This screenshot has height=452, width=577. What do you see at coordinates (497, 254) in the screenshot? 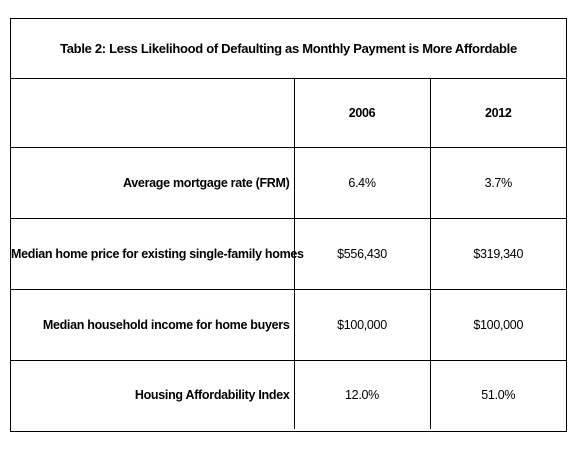
I see `cell-2012: $319,340` at bounding box center [497, 254].